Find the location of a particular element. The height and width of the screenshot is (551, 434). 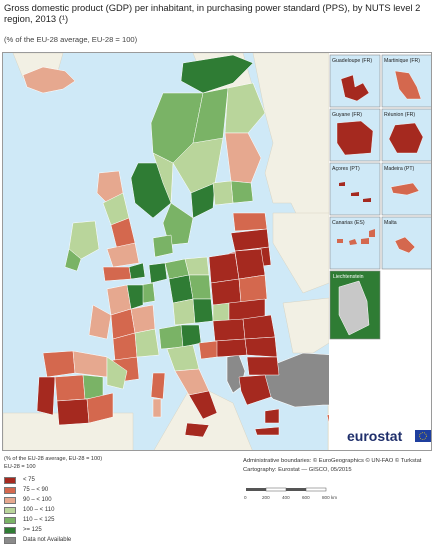

legend-label: < 75 is located at coordinates (29, 480).